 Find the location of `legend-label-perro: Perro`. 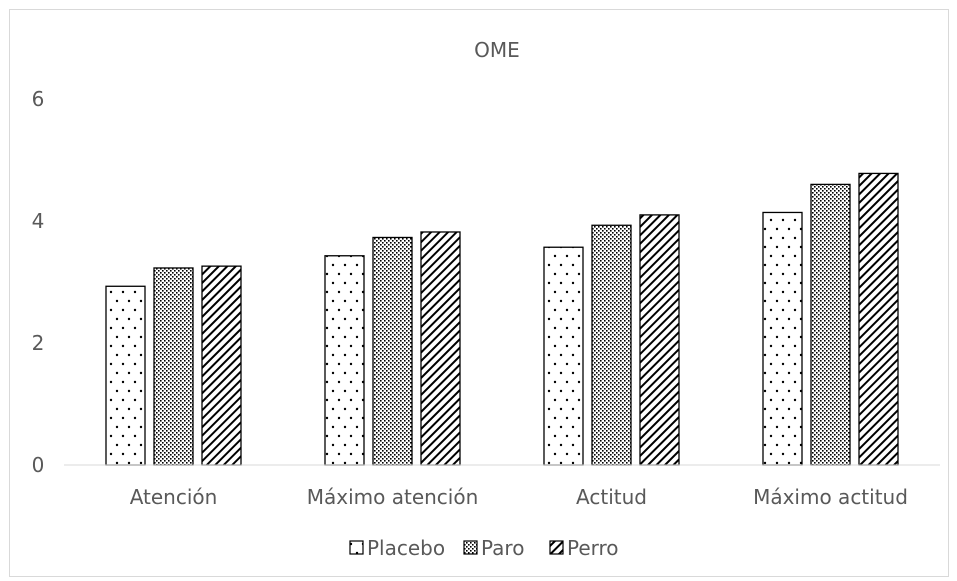

legend-label-perro: Perro is located at coordinates (593, 548).